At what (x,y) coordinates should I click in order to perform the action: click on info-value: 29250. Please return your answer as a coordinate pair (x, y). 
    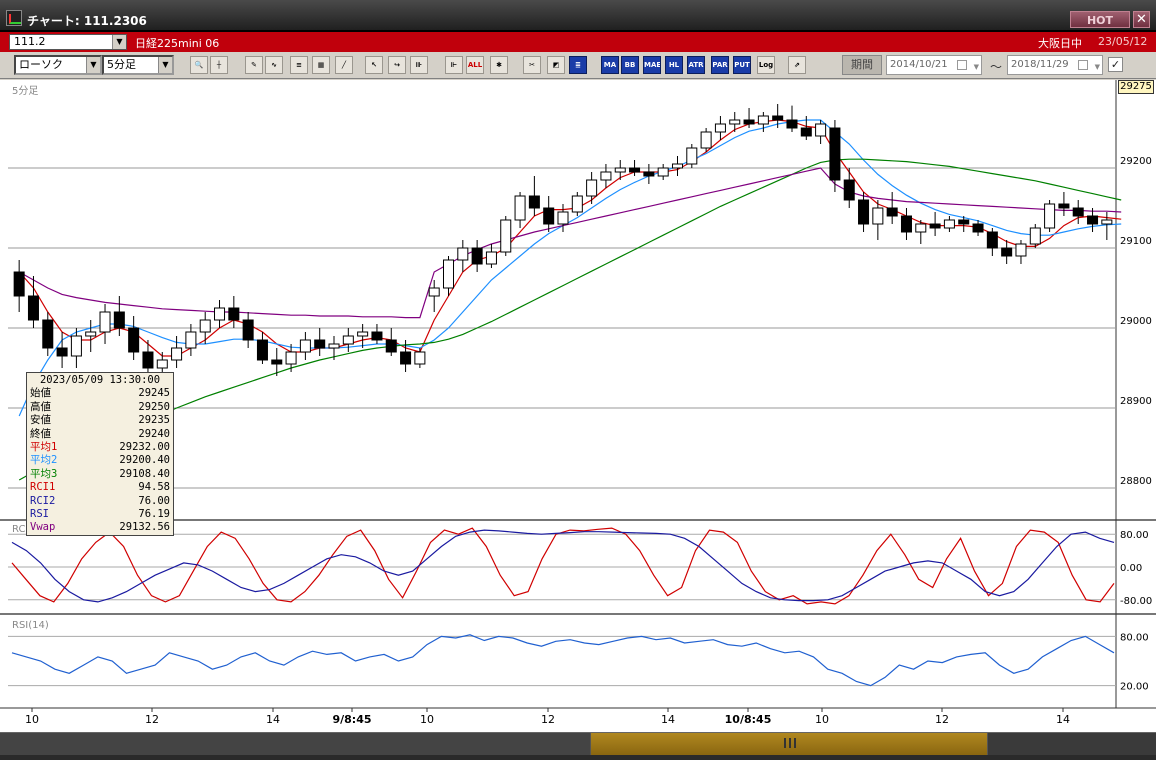
    Looking at the image, I should click on (154, 406).